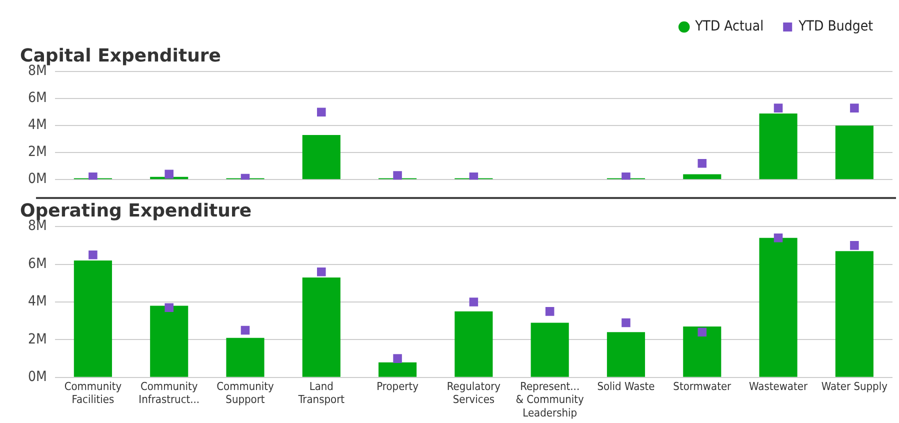  Describe the element at coordinates (93, 393) in the screenshot. I see `x-tick-label: Community Facilities` at that location.